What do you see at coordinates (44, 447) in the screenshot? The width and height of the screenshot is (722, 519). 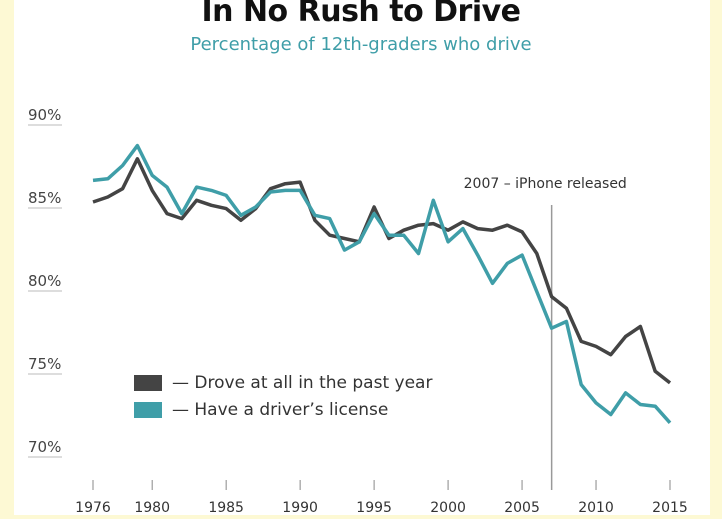 I see `y-tick-label: 70%` at bounding box center [44, 447].